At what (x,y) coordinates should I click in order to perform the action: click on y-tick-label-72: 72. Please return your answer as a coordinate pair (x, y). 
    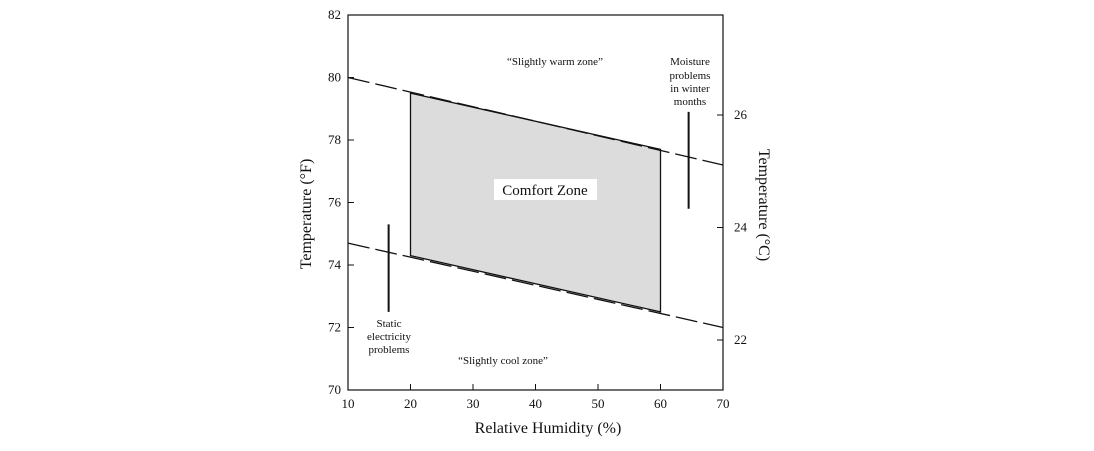
    Looking at the image, I should click on (334, 327).